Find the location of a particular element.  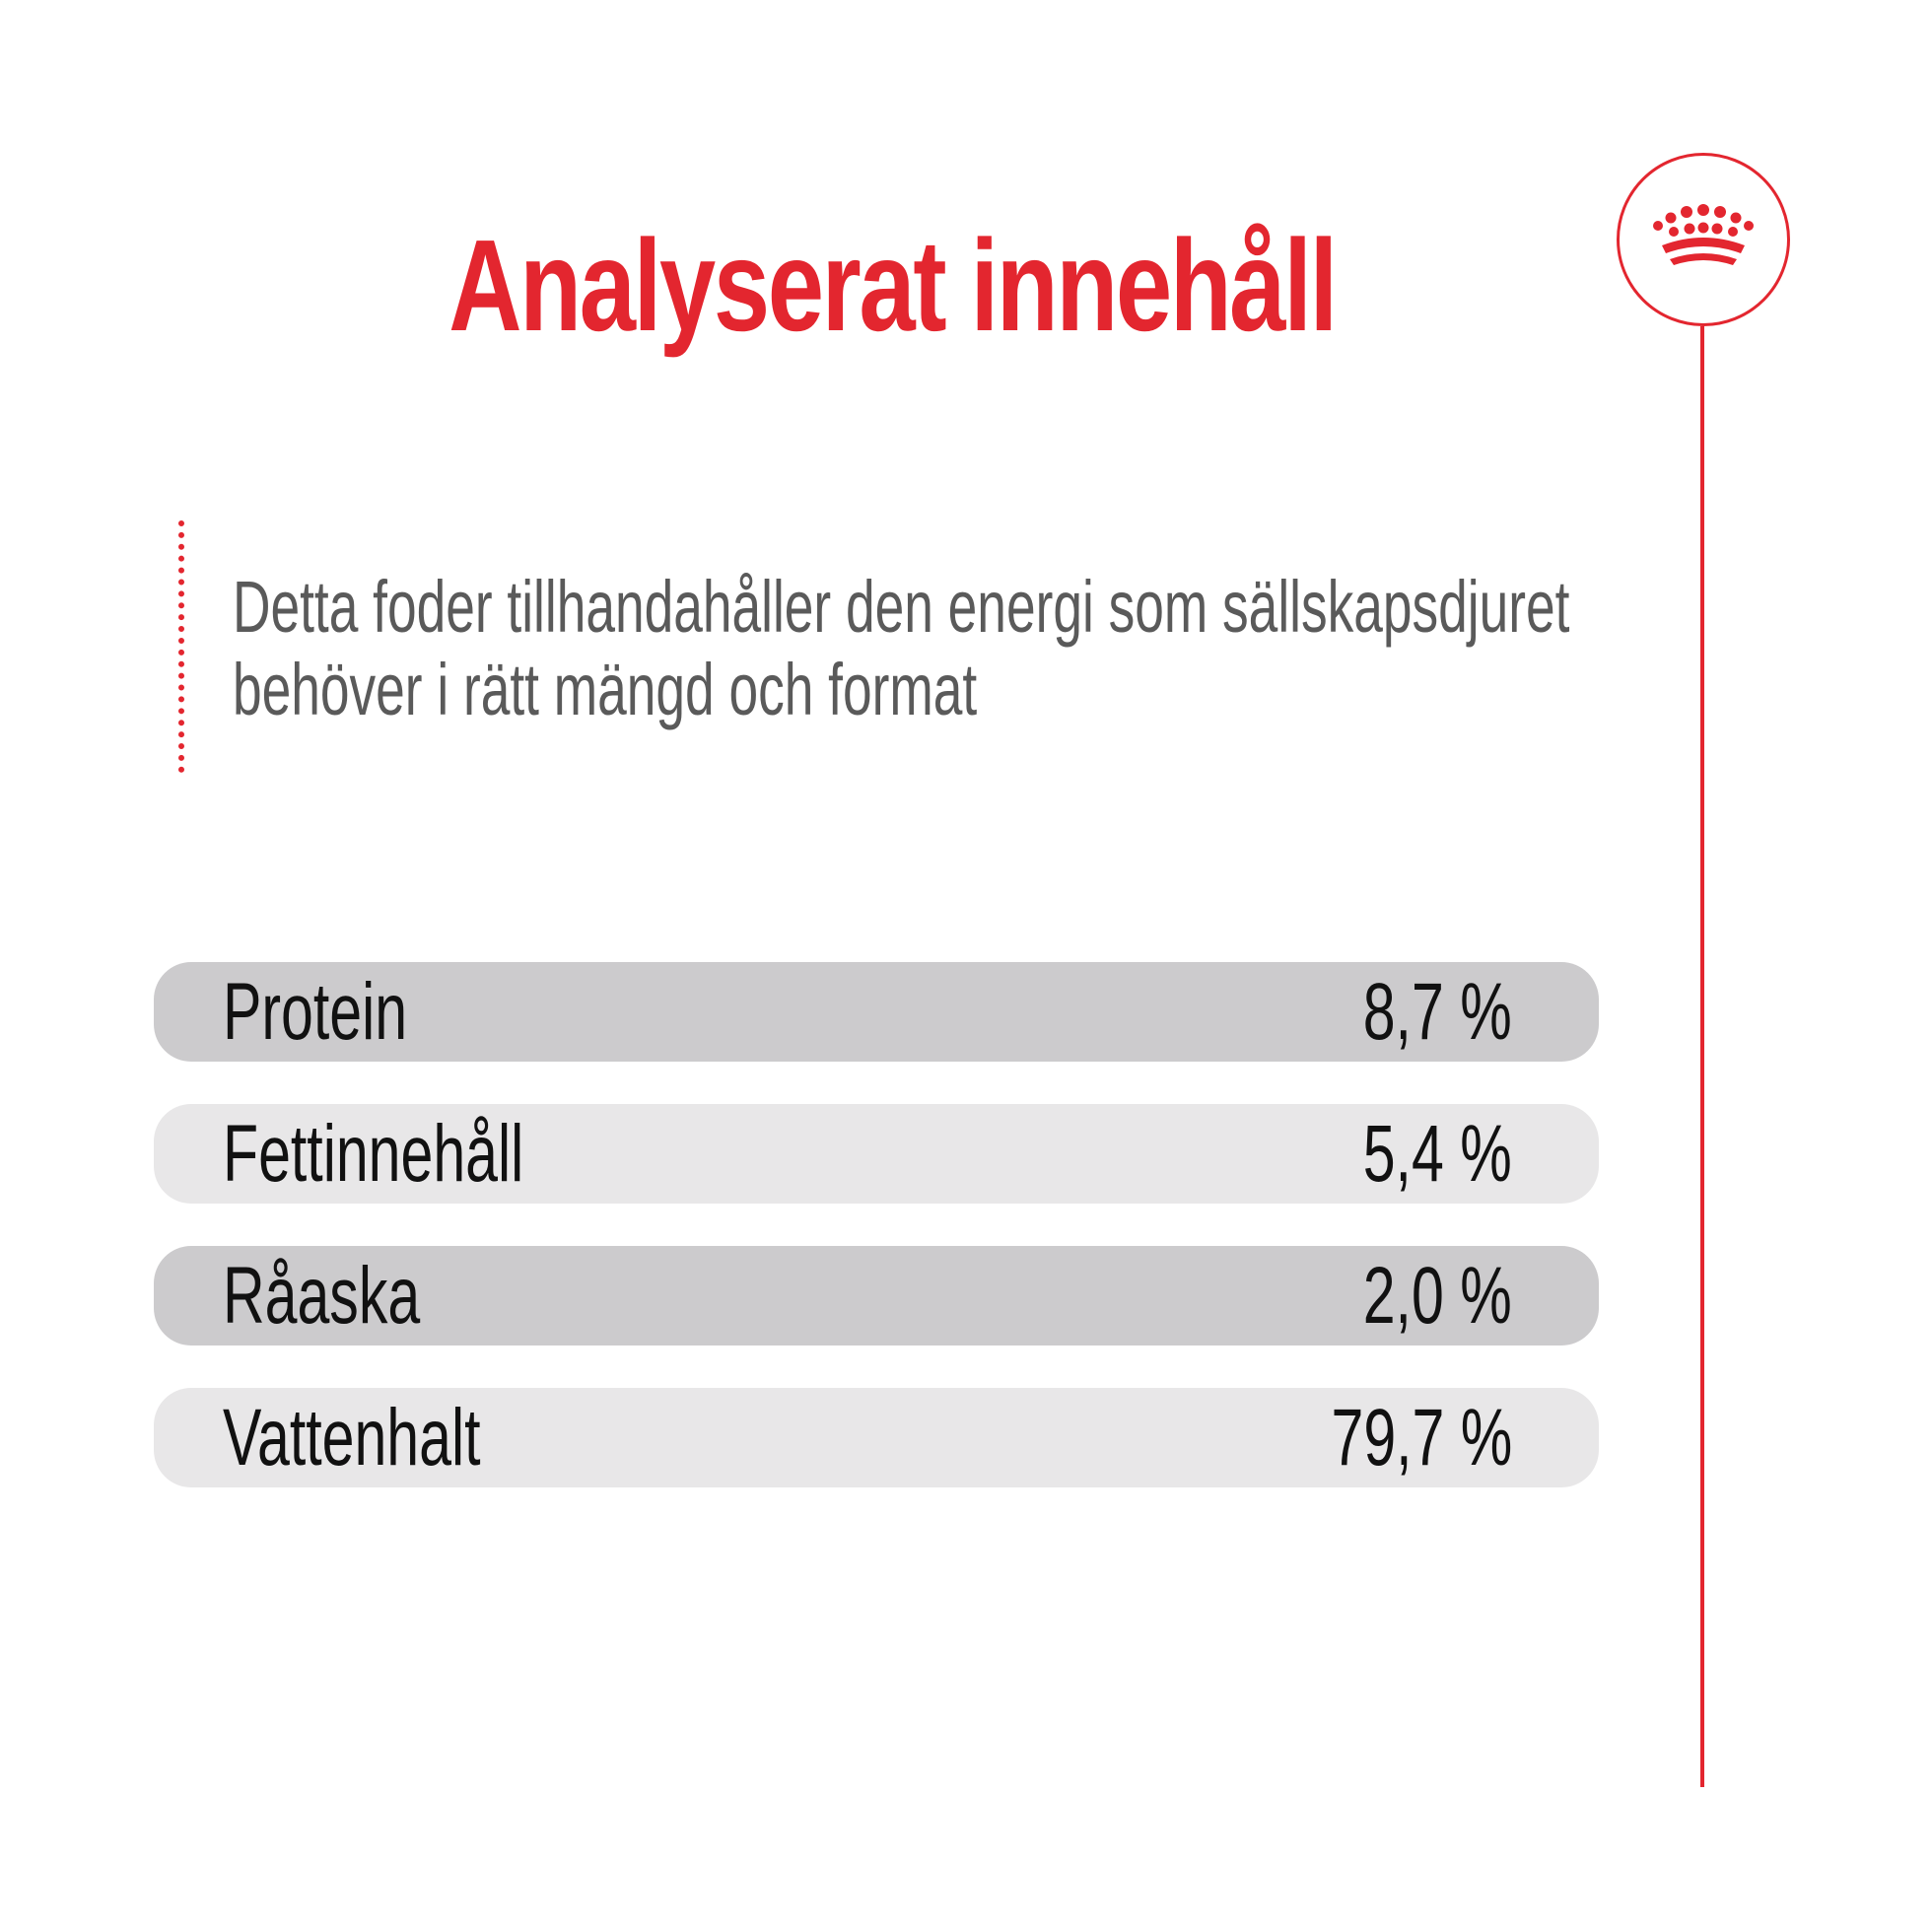

nutrient-label: Protein is located at coordinates (315, 1012).